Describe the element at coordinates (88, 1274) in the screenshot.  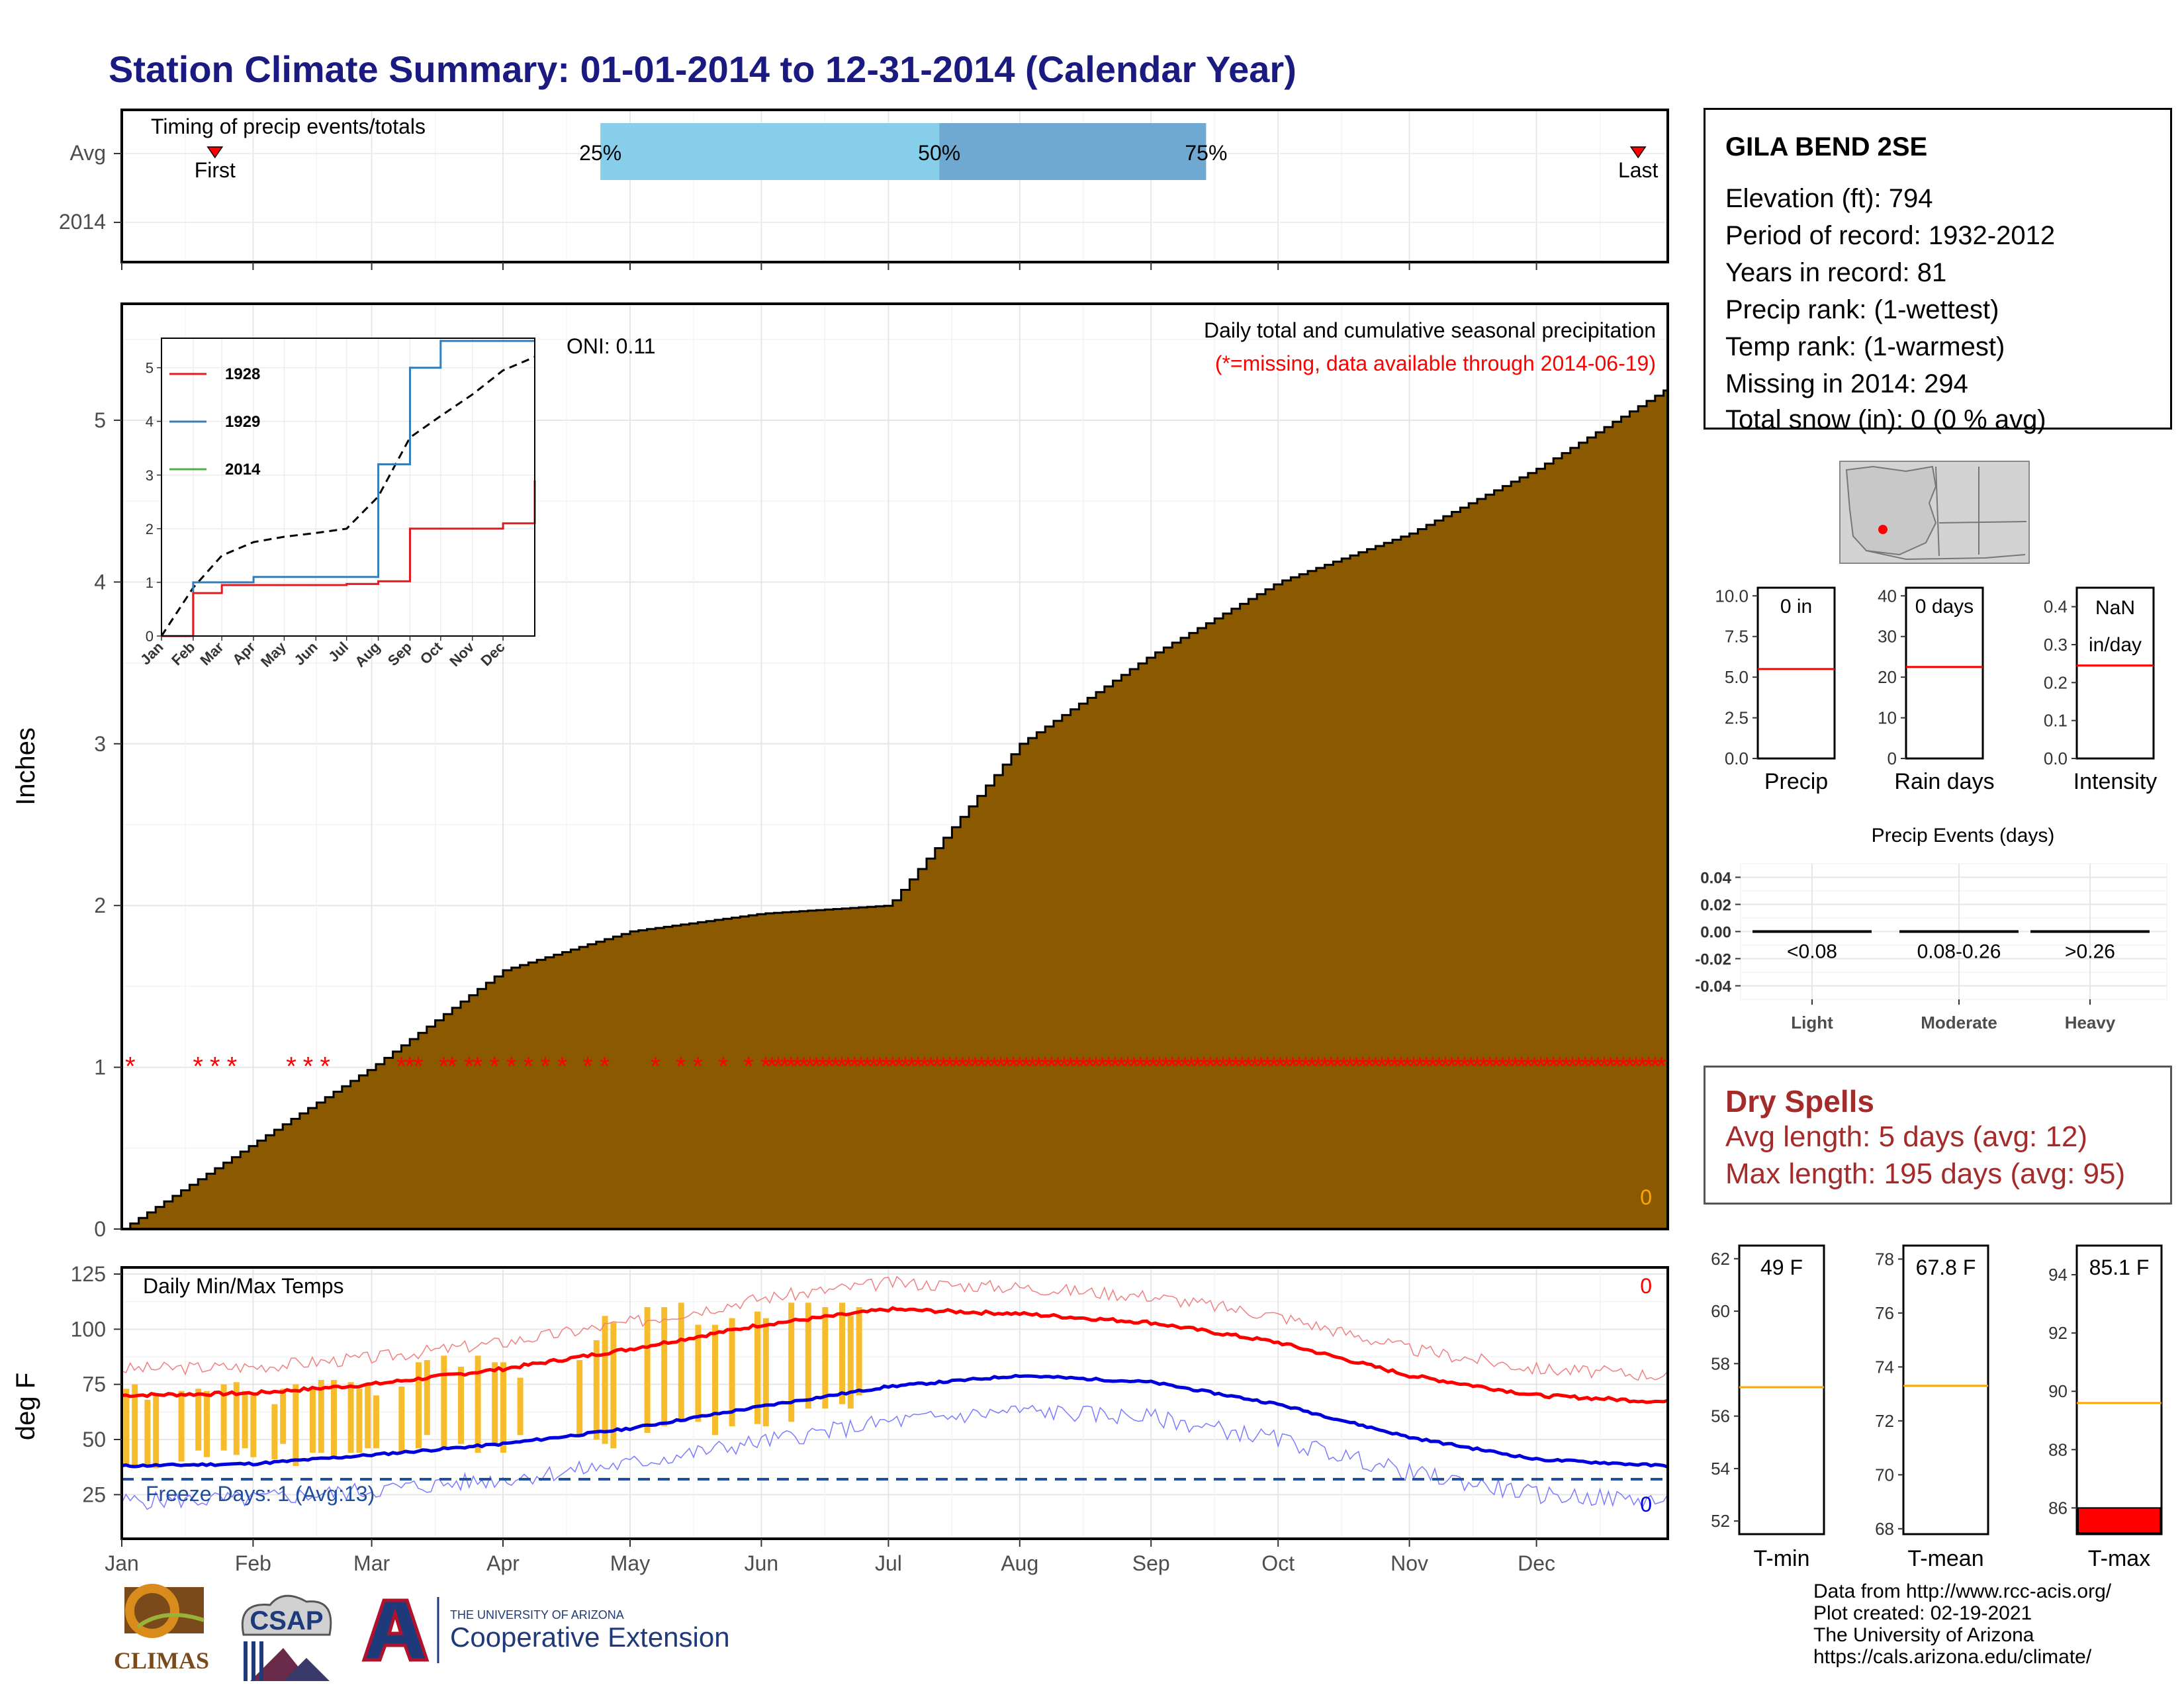
I see `temp-ytick-label: 125` at that location.